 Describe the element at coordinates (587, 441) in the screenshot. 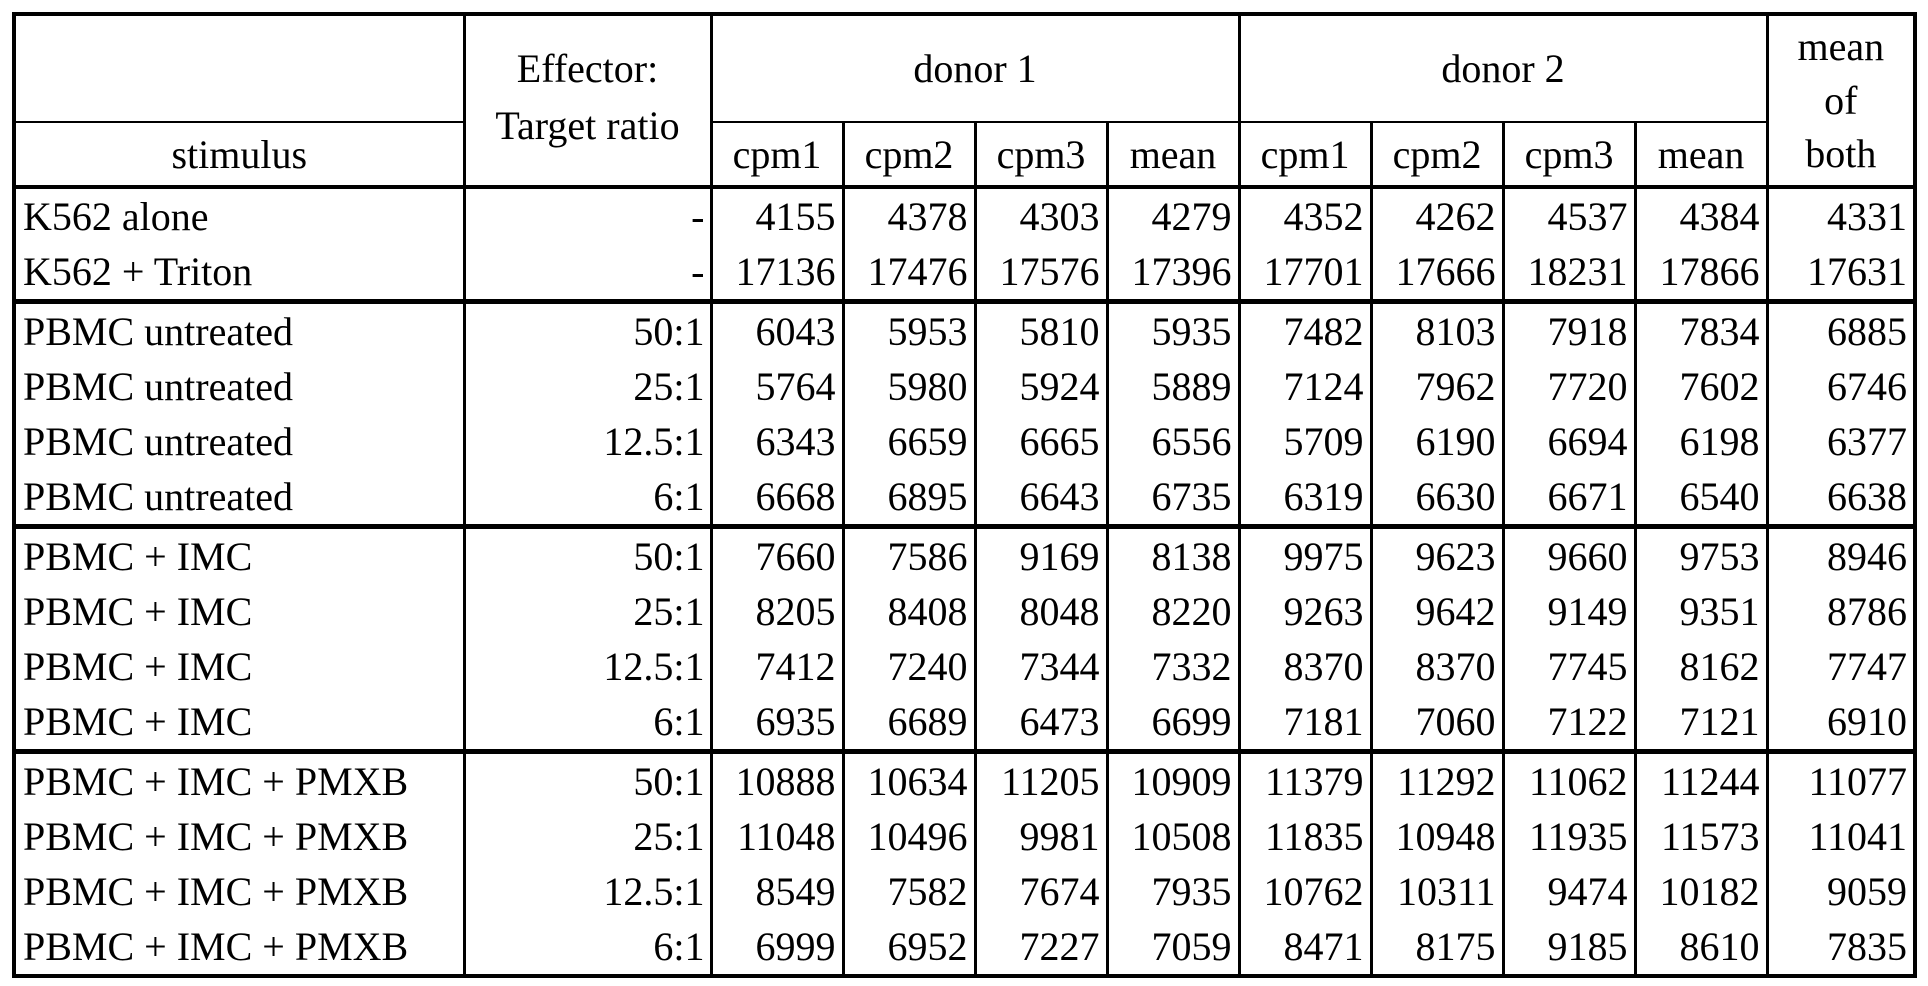

I see `effector-target-ratio-cell: 12.5:1` at that location.